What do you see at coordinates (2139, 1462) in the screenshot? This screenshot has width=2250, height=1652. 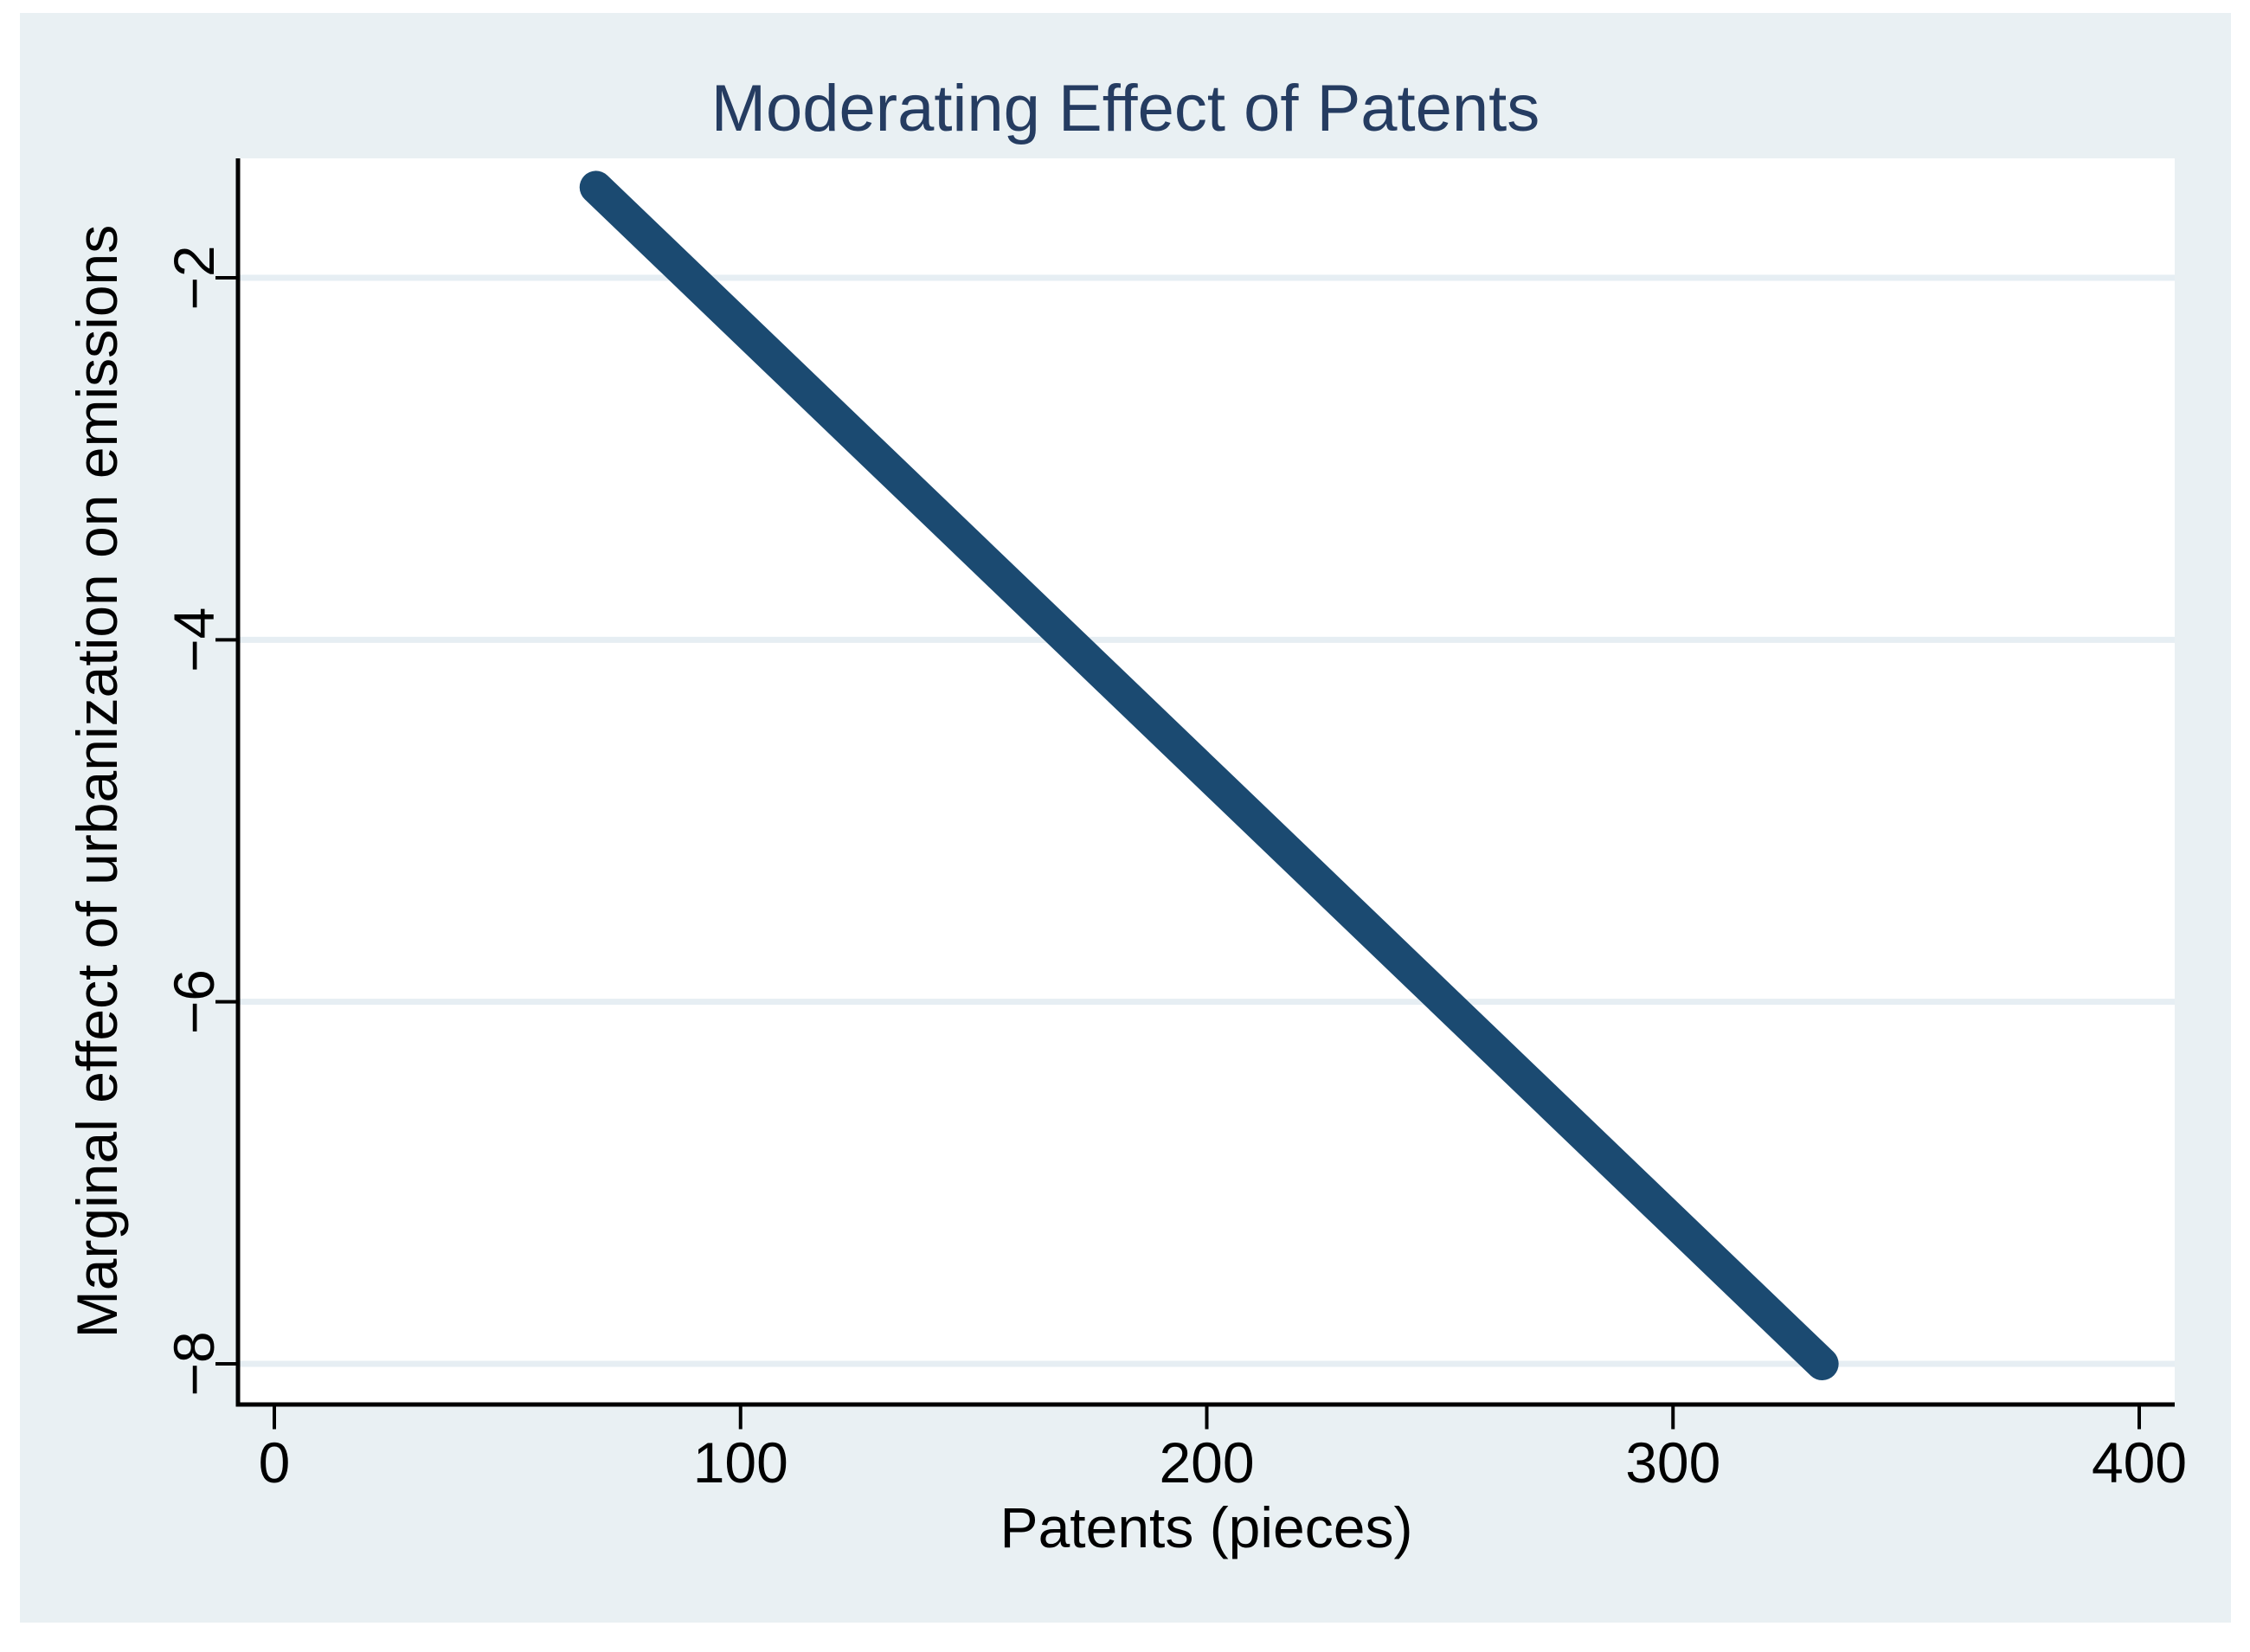 I see `x-tick-label: 400` at bounding box center [2139, 1462].